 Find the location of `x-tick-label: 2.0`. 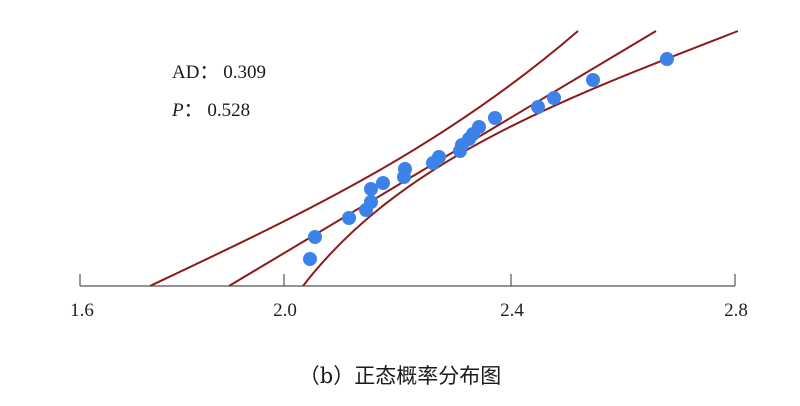

x-tick-label: 2.0 is located at coordinates (285, 310).